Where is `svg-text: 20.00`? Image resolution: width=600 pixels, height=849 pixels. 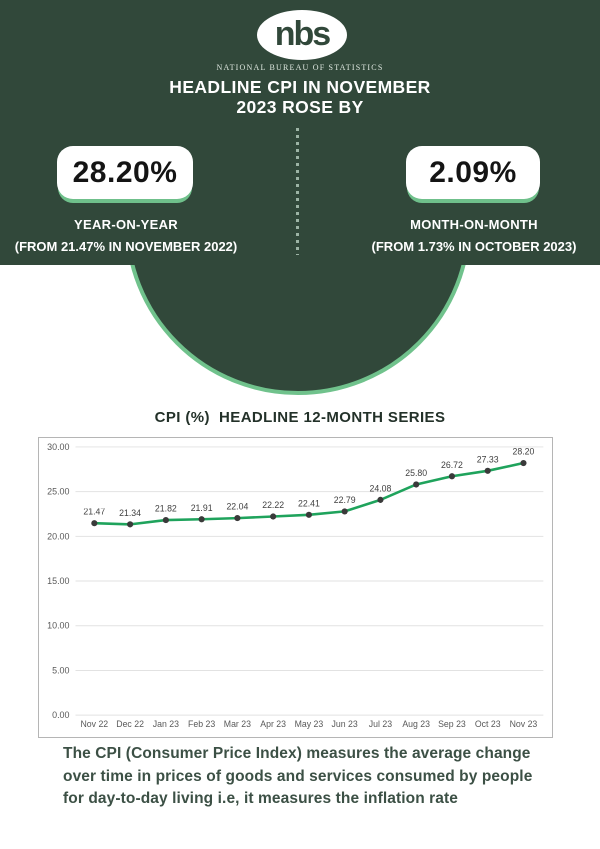 svg-text: 20.00 is located at coordinates (58, 536).